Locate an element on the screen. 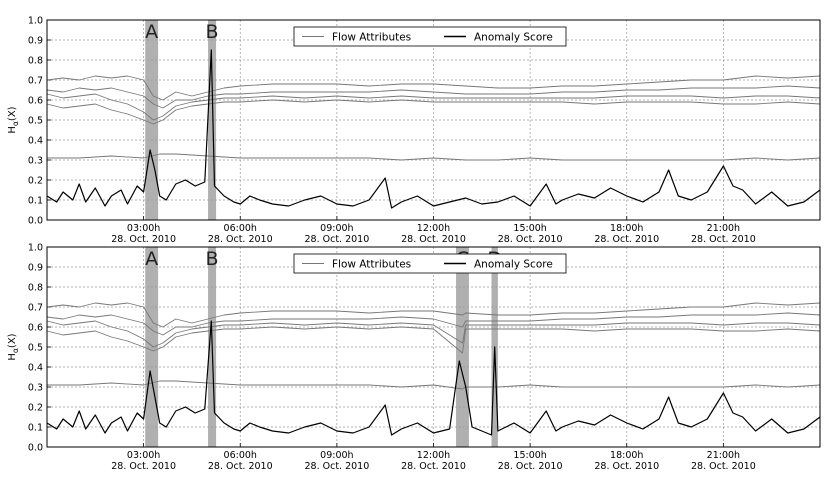 The width and height of the screenshot is (840, 485). anomaly-band-c is located at coordinates (462, 347).